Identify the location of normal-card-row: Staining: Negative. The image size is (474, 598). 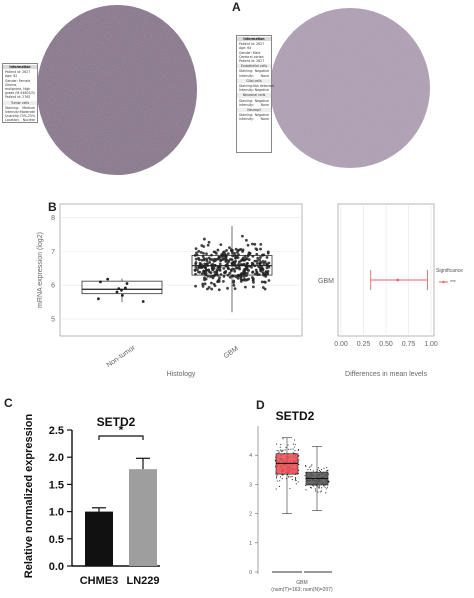
(254, 115).